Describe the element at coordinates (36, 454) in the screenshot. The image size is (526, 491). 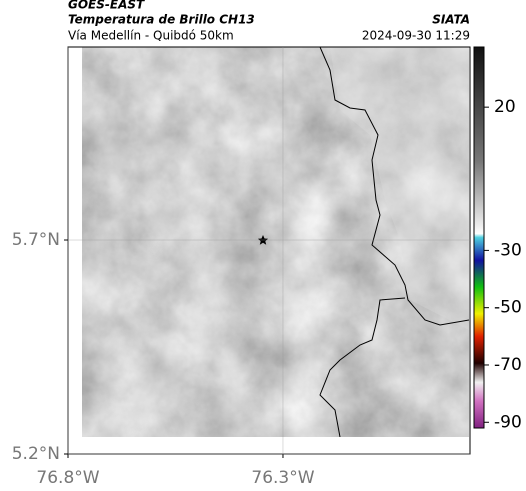
I see `y-tick-label: 5.2°N` at that location.